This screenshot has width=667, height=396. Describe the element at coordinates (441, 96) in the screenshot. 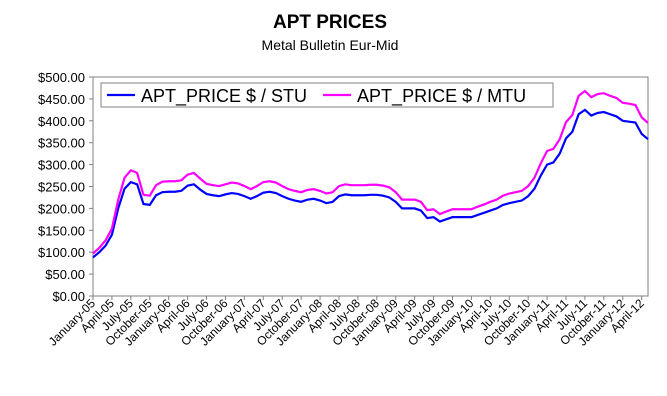

I see `legend-label: APT_PRICE $ / MTU` at that location.